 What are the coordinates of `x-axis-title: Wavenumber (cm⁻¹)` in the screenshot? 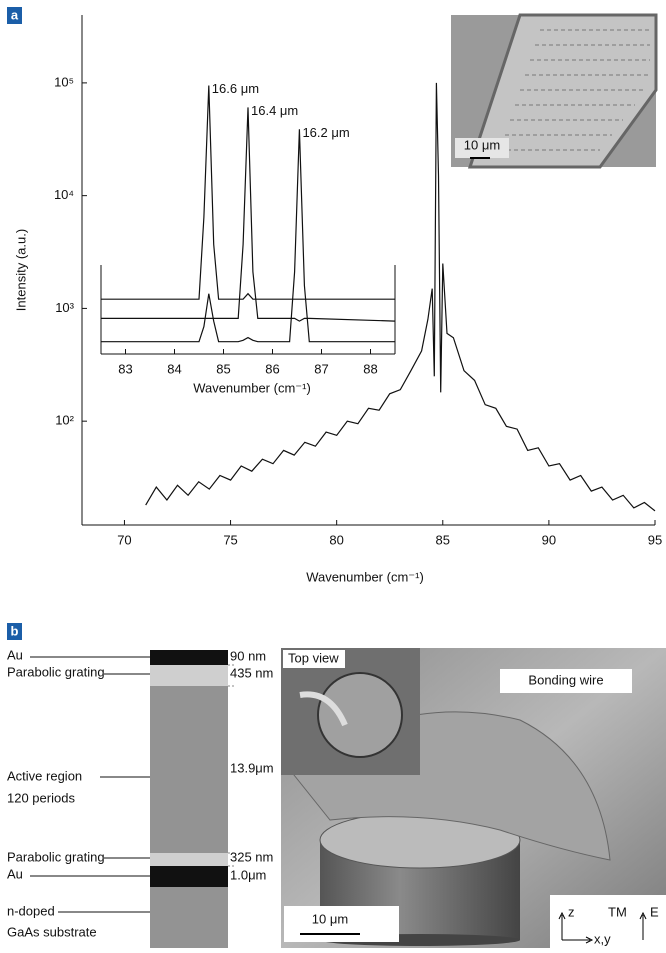 It's located at (365, 576).